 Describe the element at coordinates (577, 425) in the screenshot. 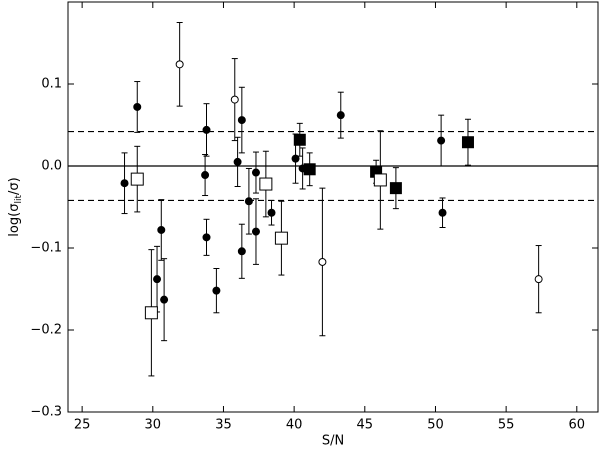

I see `x-tick-label: 60` at that location.